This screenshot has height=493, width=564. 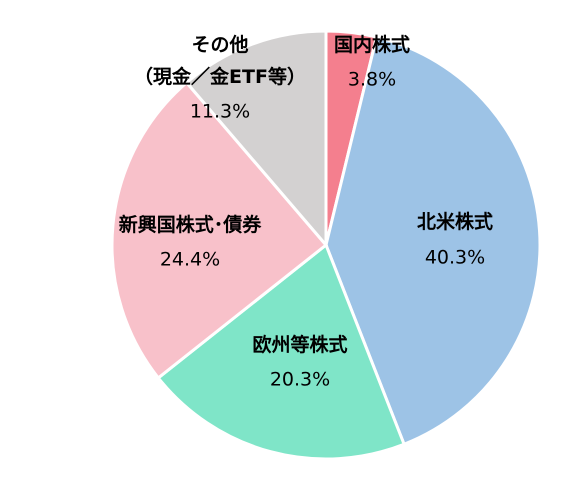 What do you see at coordinates (191, 224) in the screenshot?
I see `slice-label: 新興国株式･債券` at bounding box center [191, 224].